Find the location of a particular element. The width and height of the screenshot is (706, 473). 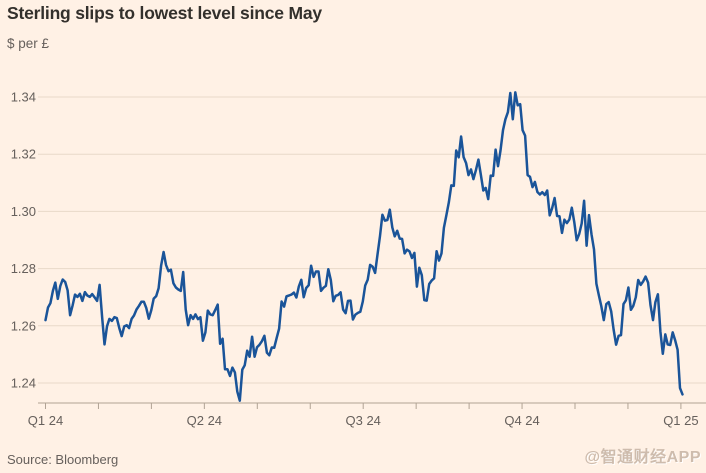

y-axis-unit-label: $ per £ is located at coordinates (28, 43).